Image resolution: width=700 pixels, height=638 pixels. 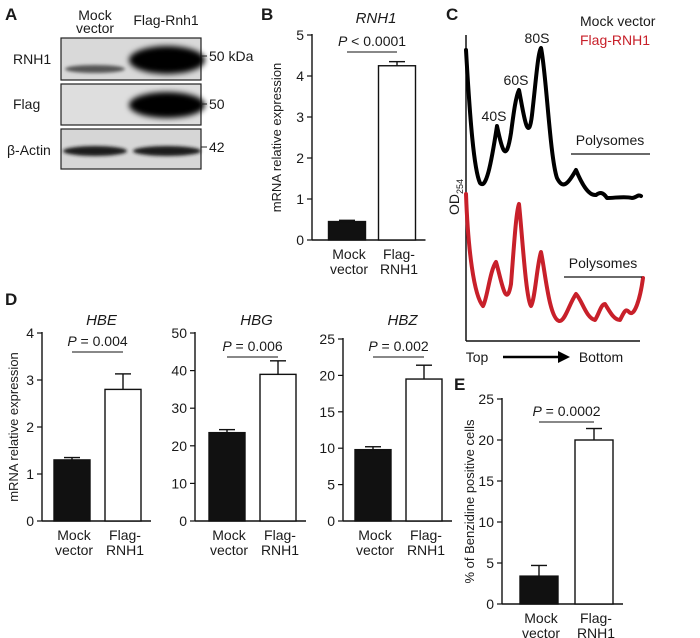 I want to click on p-value: P < 0.0001, so click(x=372, y=41).